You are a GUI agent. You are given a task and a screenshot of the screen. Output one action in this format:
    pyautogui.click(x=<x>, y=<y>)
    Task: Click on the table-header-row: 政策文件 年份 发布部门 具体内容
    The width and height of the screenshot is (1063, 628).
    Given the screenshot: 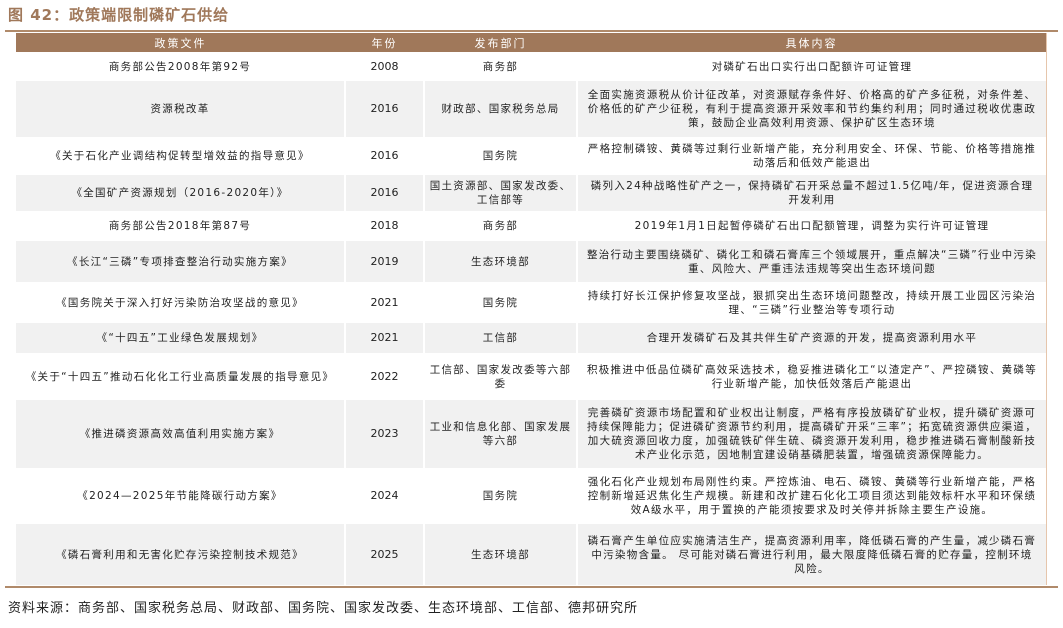 What is the action you would take?
    pyautogui.click(x=531, y=42)
    